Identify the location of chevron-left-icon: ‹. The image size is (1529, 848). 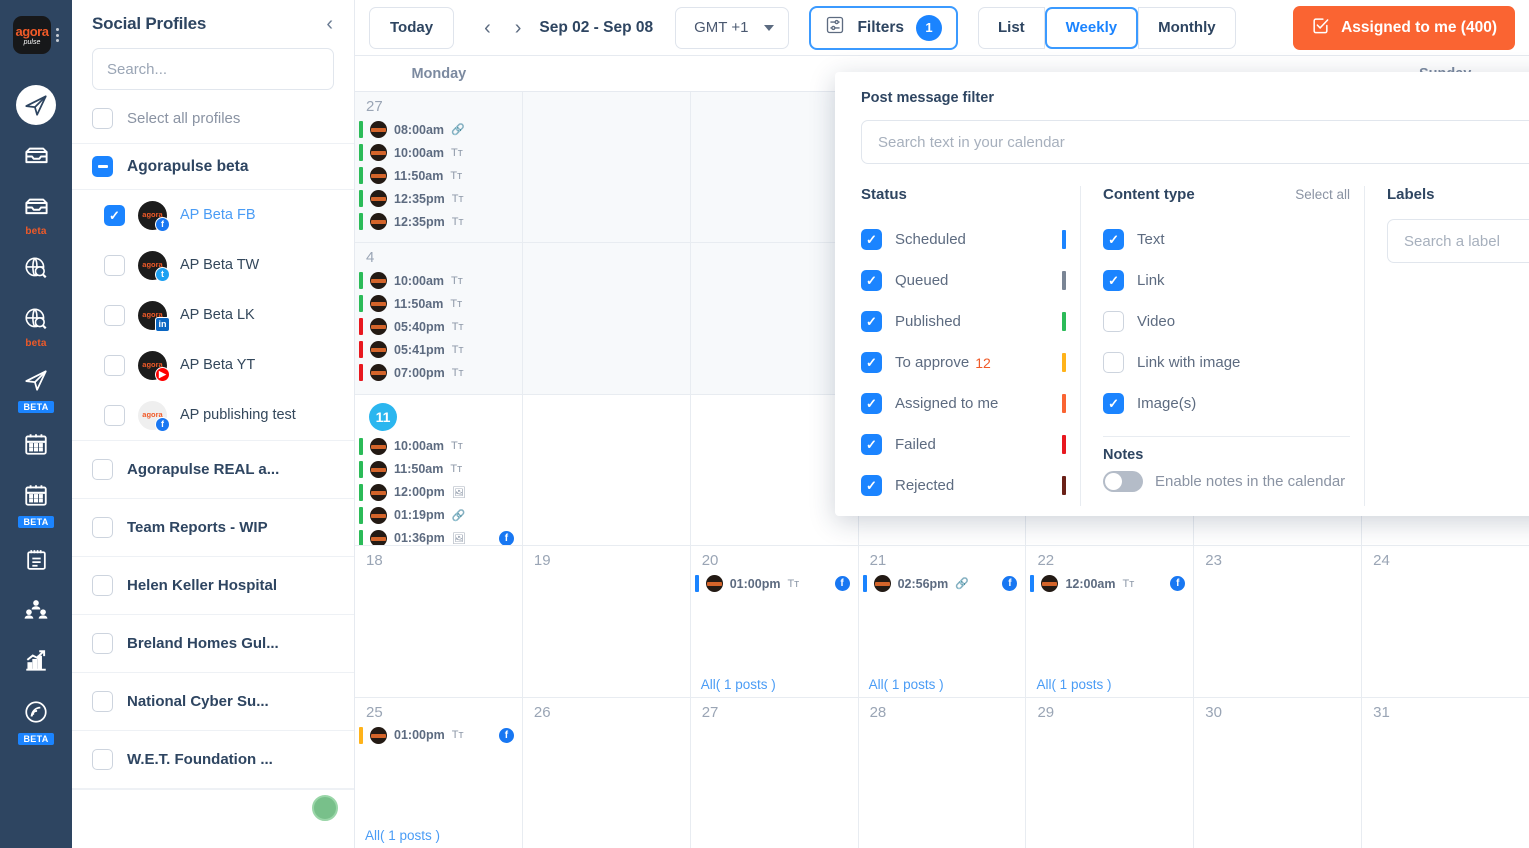
(329, 24).